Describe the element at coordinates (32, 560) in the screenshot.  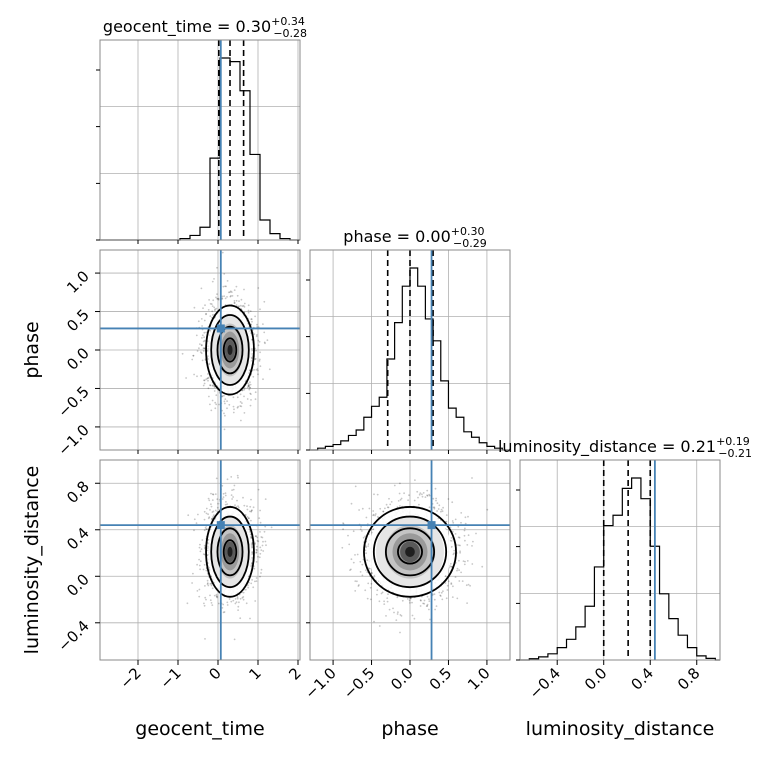
I see `y-axis-label-luminosity_distance: luminosity_distance` at that location.